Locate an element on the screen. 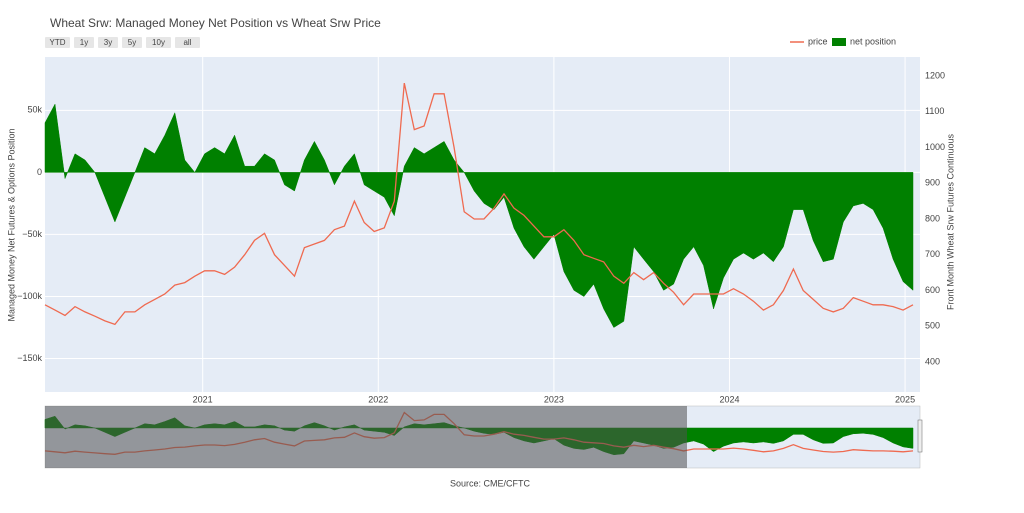 The width and height of the screenshot is (1024, 513). y2-tick-label: 400 is located at coordinates (932, 361).